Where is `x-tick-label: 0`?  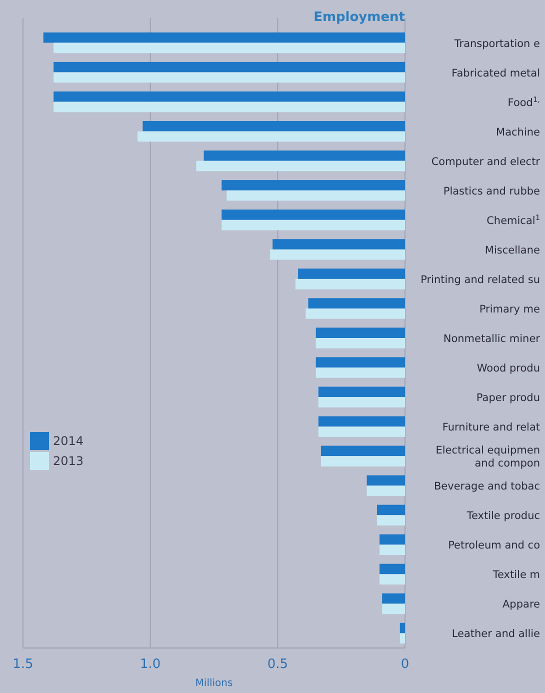
x-tick-label: 0 is located at coordinates (405, 664).